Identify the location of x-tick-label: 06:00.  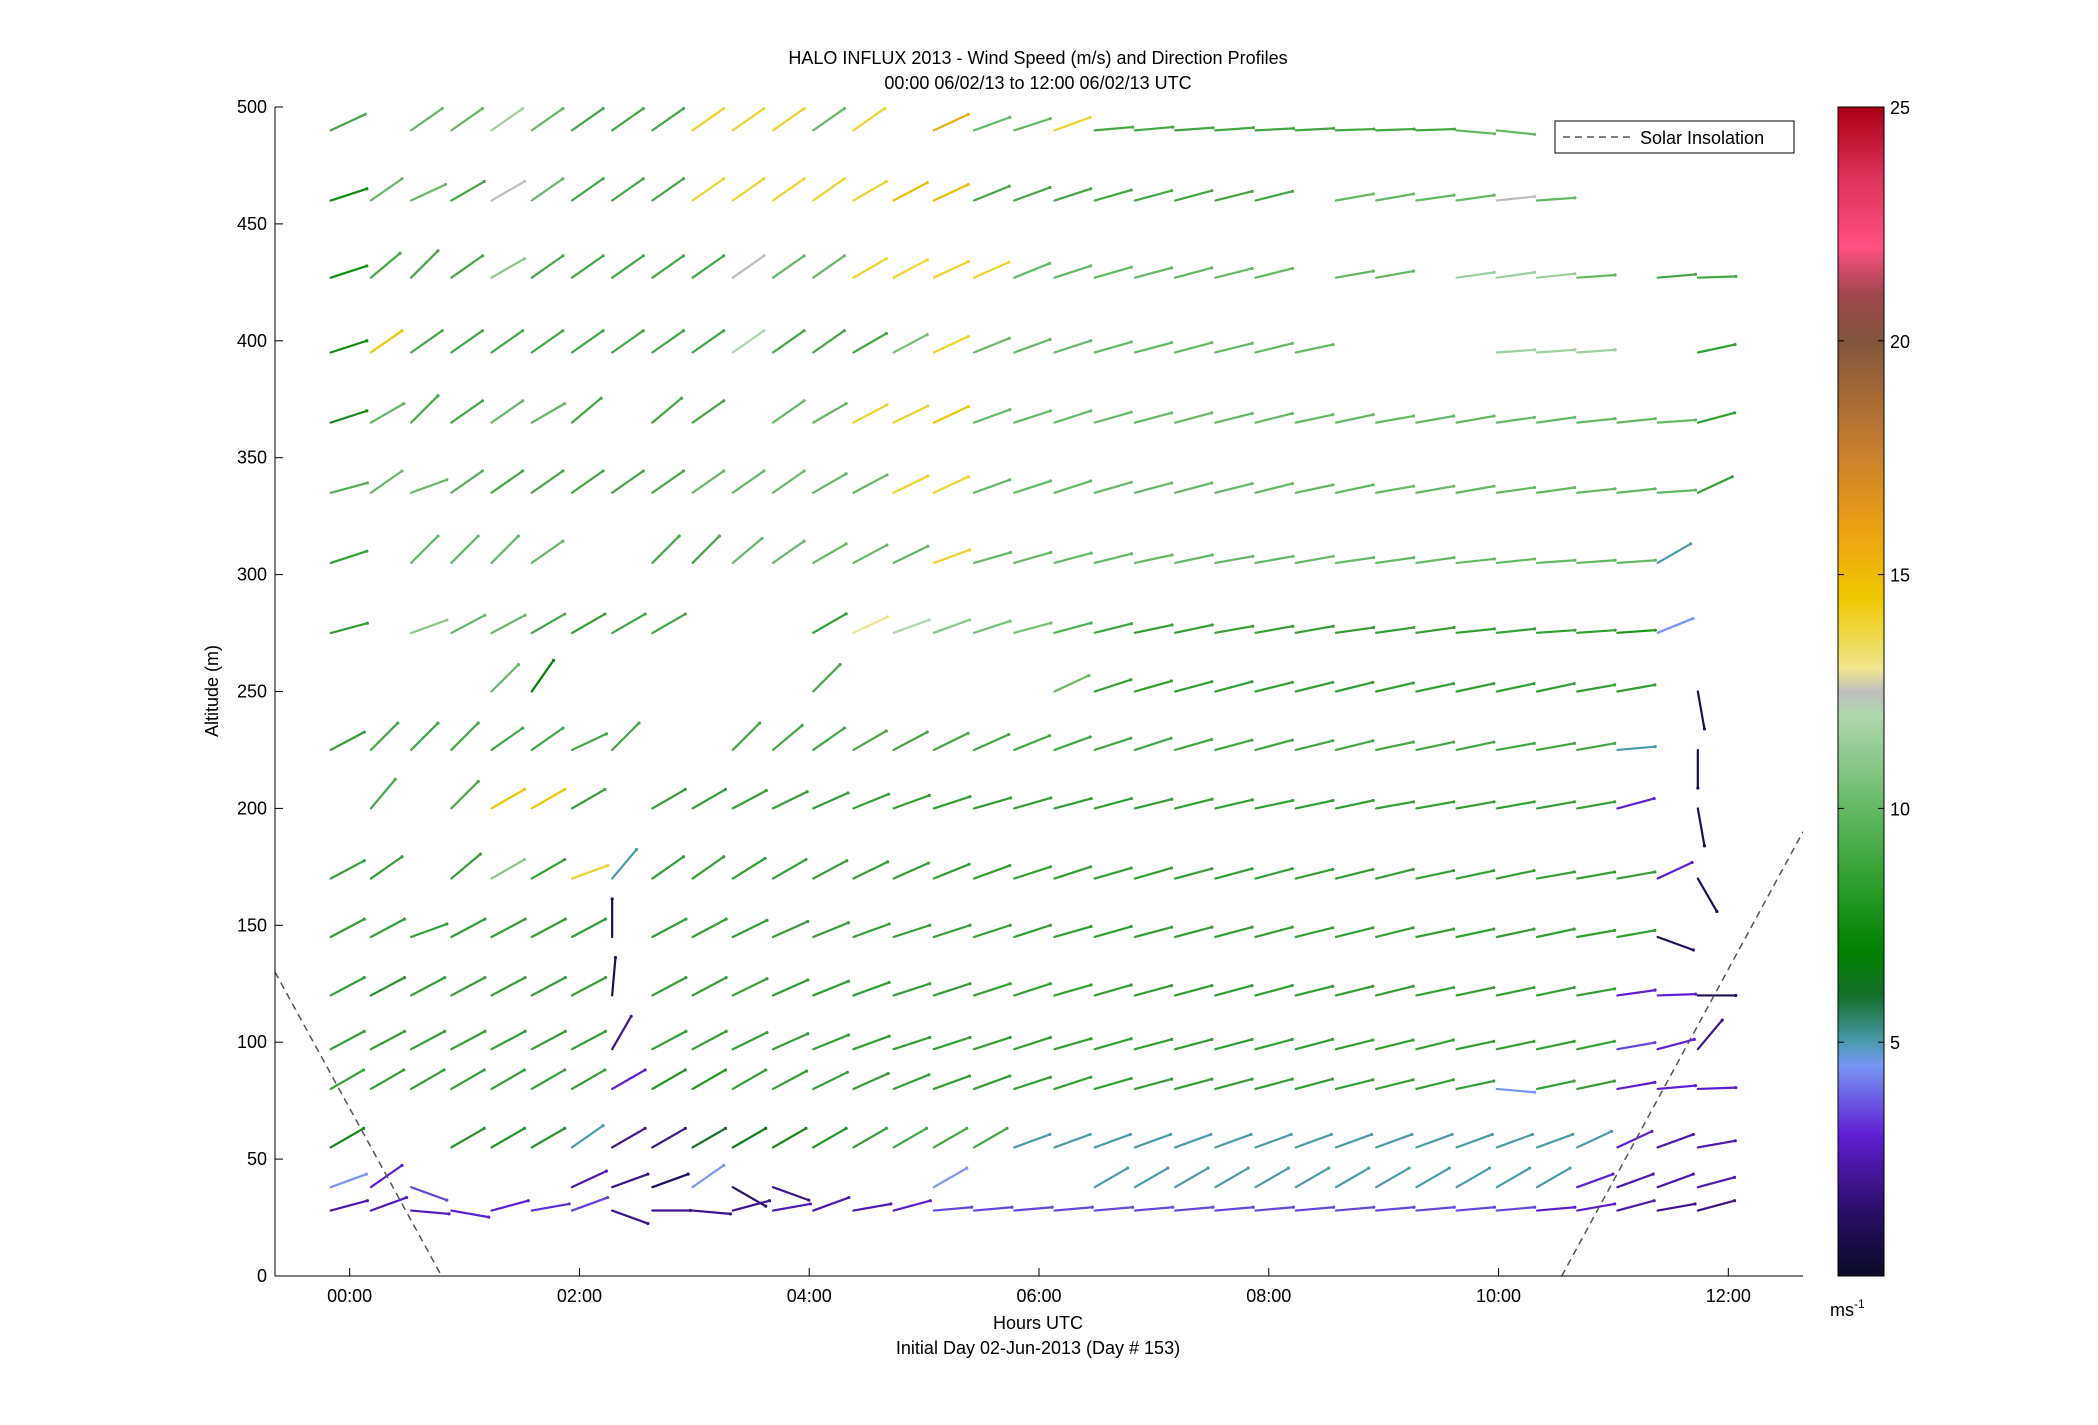
(1038, 1296).